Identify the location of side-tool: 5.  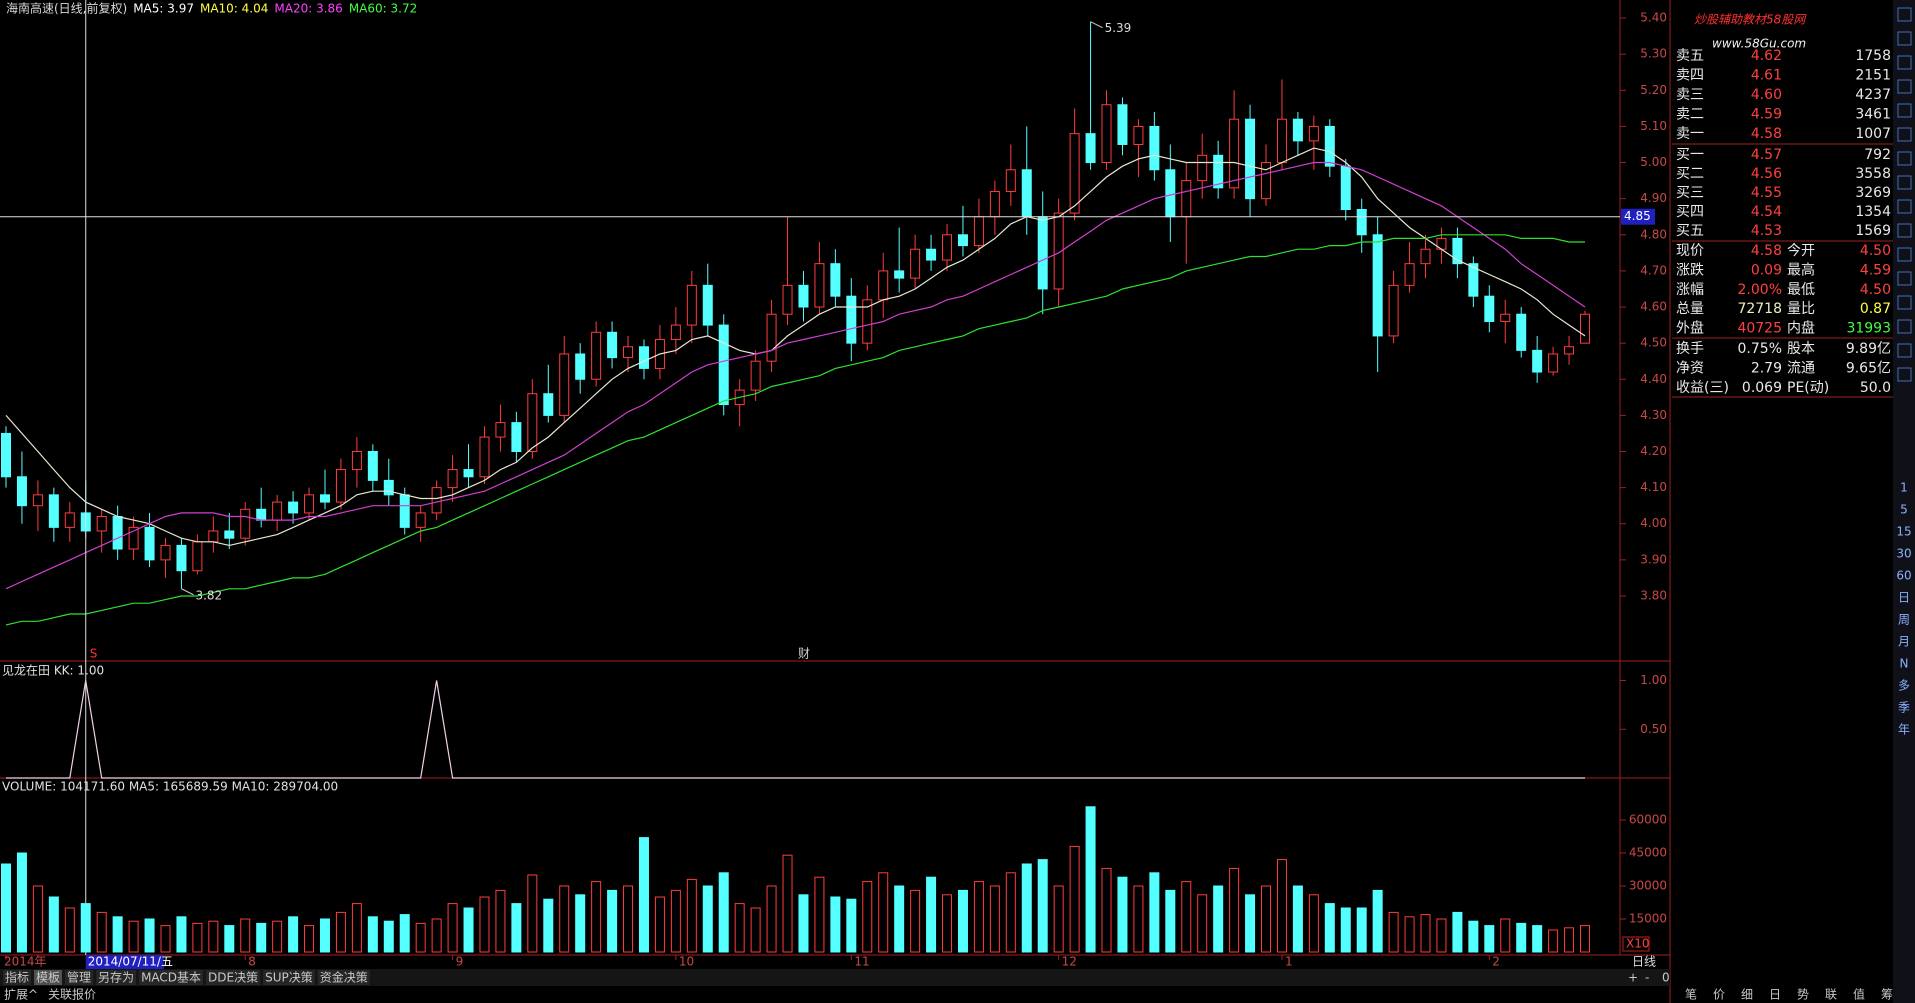
(1904, 510).